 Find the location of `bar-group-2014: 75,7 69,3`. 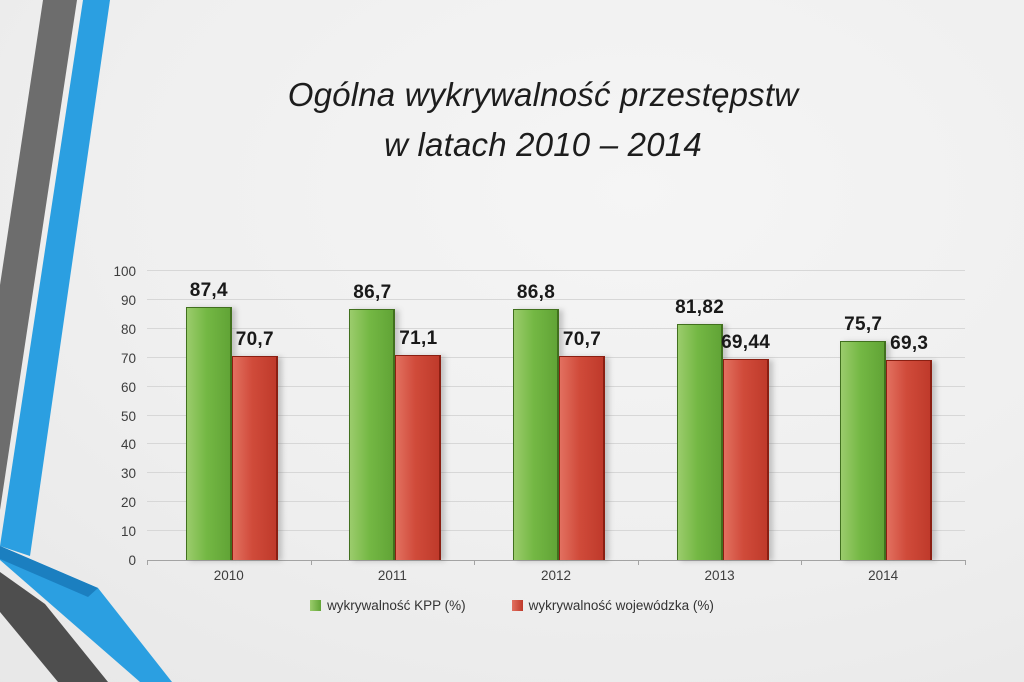

bar-group-2014: 75,7 69,3 is located at coordinates (883, 416).